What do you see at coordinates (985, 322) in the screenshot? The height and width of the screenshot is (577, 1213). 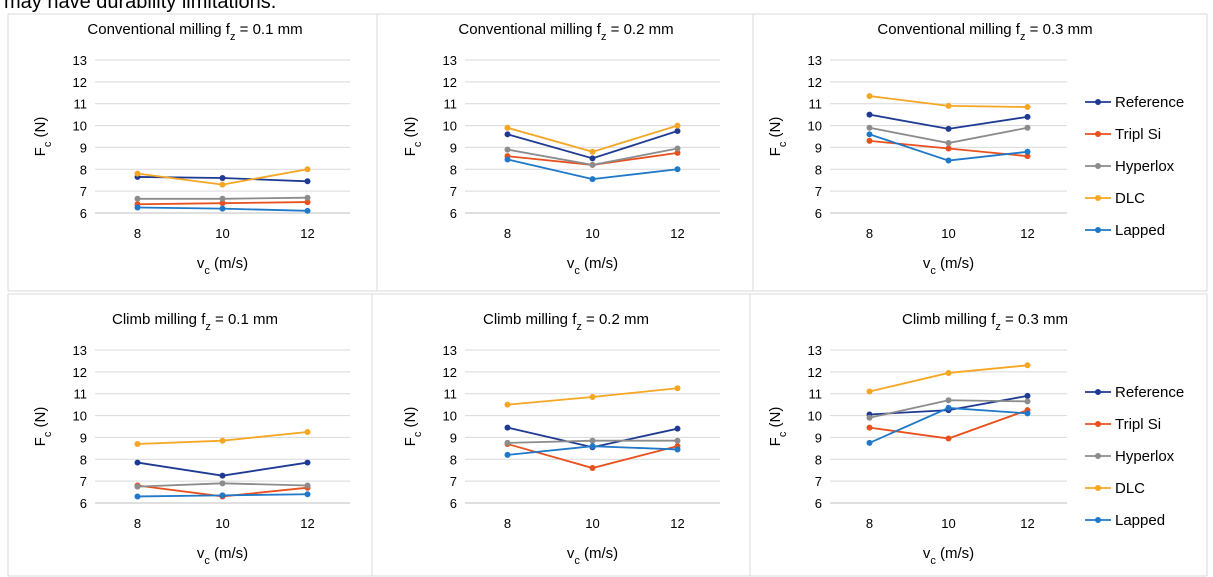 I see `chart-title: Climb milling fz = 0.3 mm` at bounding box center [985, 322].